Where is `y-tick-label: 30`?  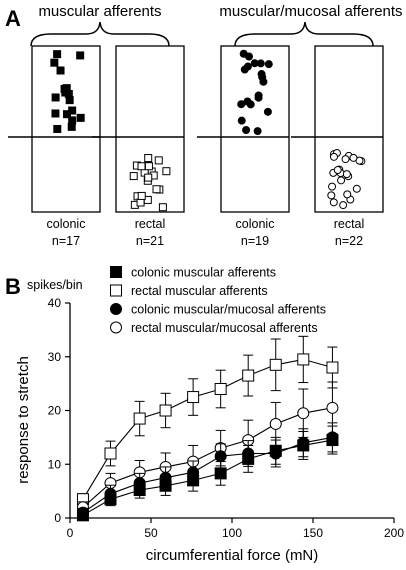
y-tick-label: 30 is located at coordinates (55, 357).